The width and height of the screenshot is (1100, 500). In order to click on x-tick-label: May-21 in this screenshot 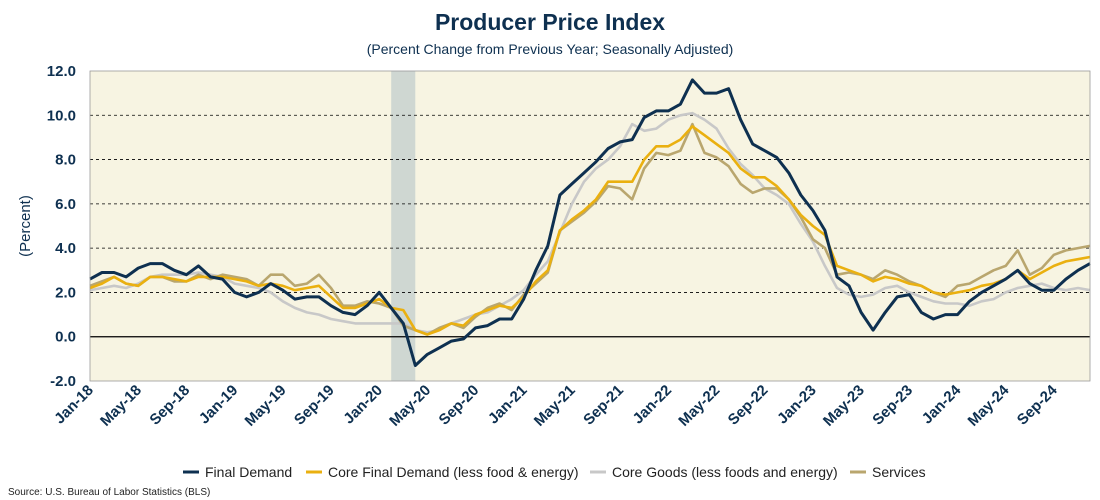, I will do `click(555, 406)`.